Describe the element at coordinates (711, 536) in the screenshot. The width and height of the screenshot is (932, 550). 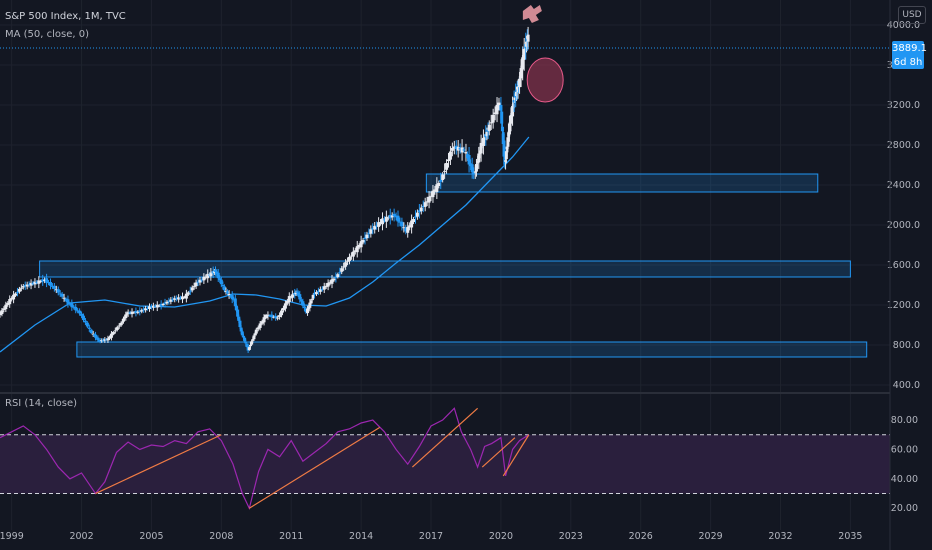
I see `x-tick-label: 2029` at that location.